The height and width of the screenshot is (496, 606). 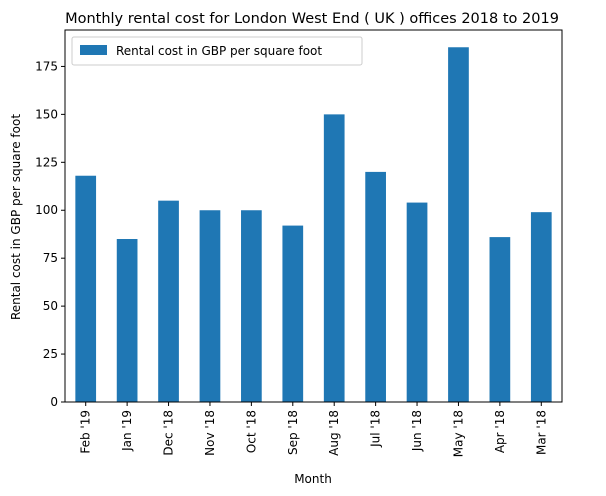 What do you see at coordinates (46, 210) in the screenshot?
I see `y-tick-label: 100` at bounding box center [46, 210].